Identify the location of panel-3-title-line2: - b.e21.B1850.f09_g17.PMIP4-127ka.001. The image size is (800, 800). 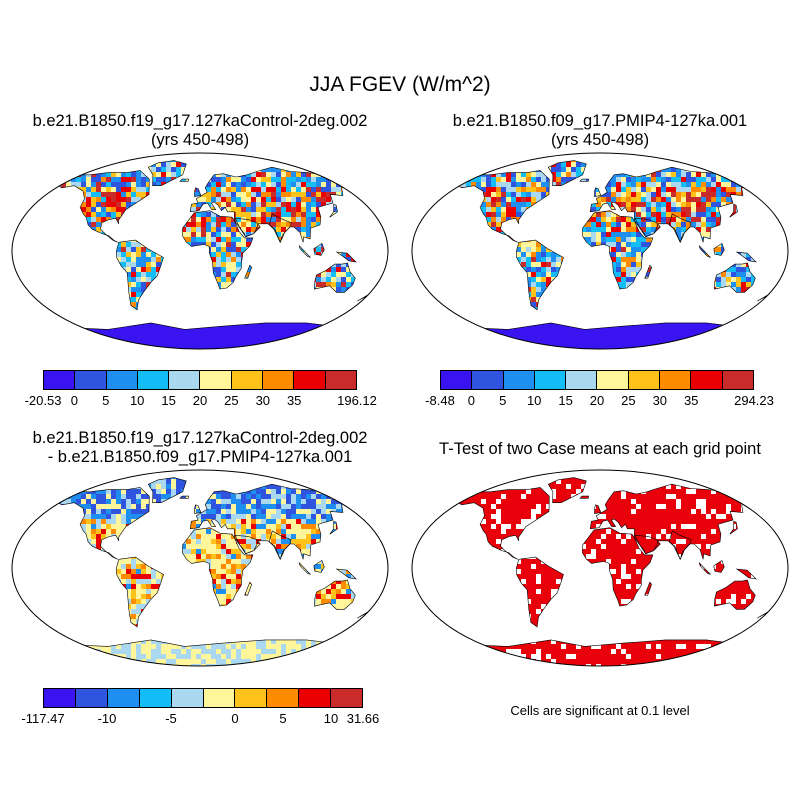
(200, 457).